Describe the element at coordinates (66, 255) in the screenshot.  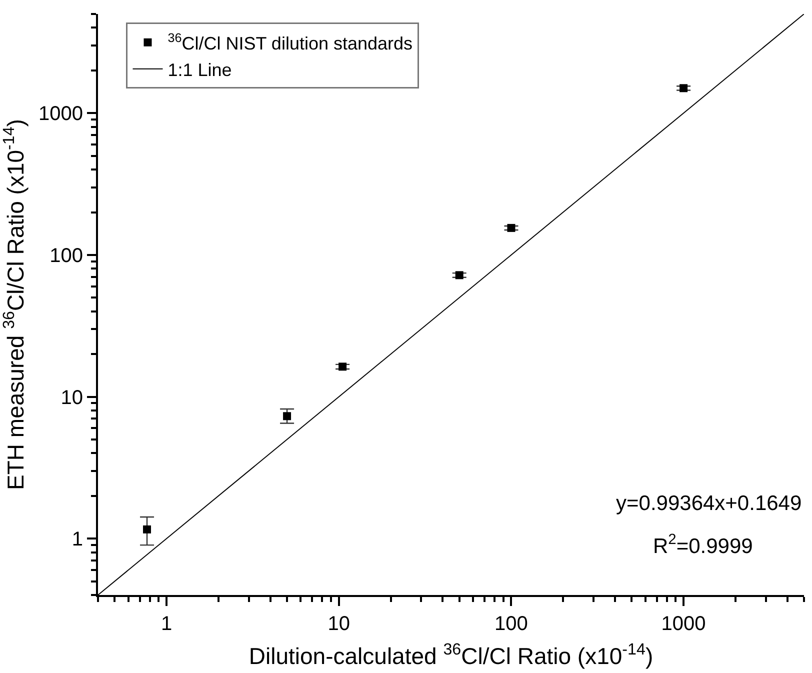
I see `y-tick-label: 100` at that location.